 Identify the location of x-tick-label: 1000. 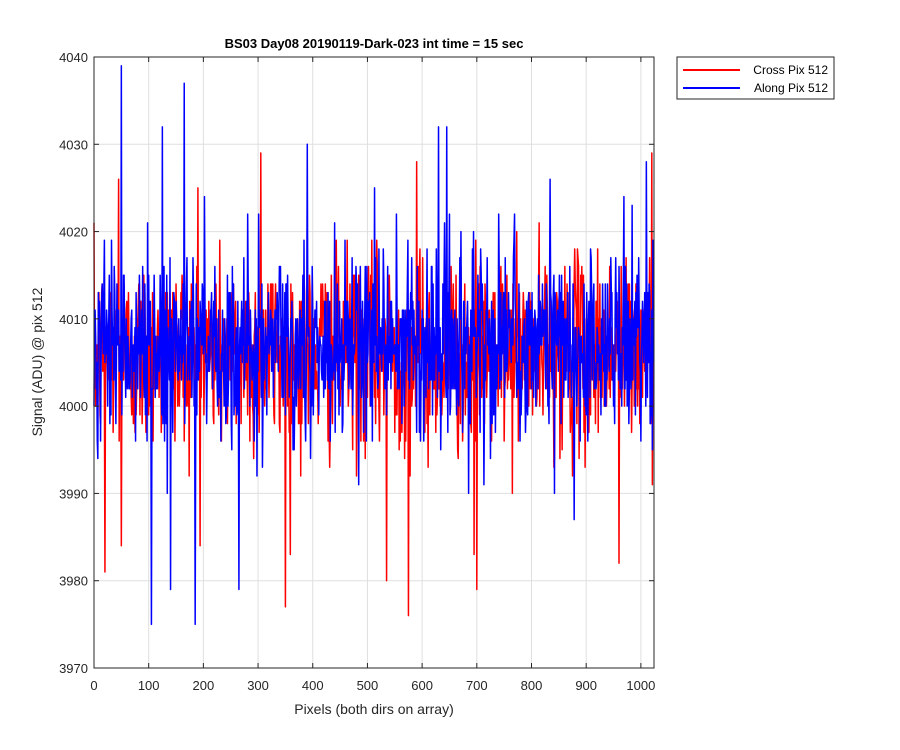
(640, 685).